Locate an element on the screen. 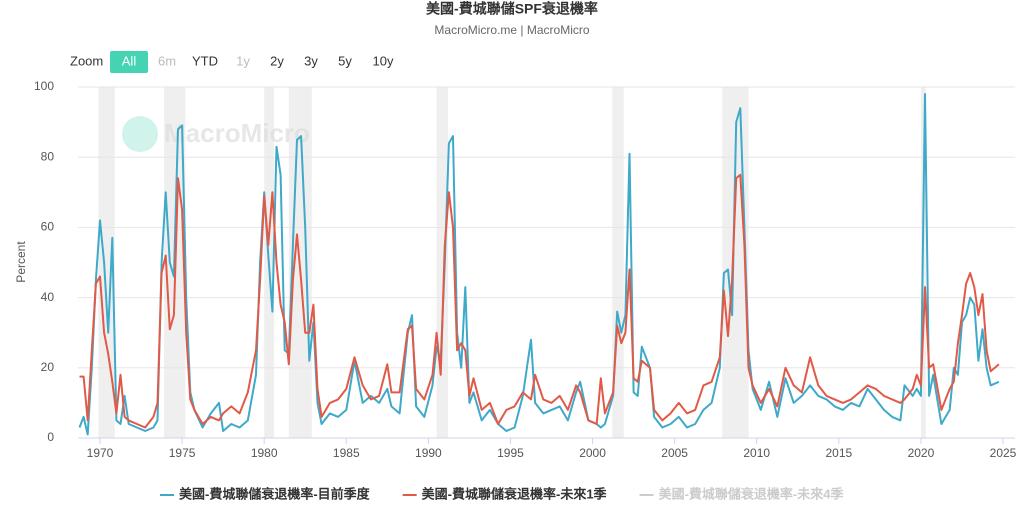 The image size is (1024, 505). zoom-button: 2y is located at coordinates (277, 60).